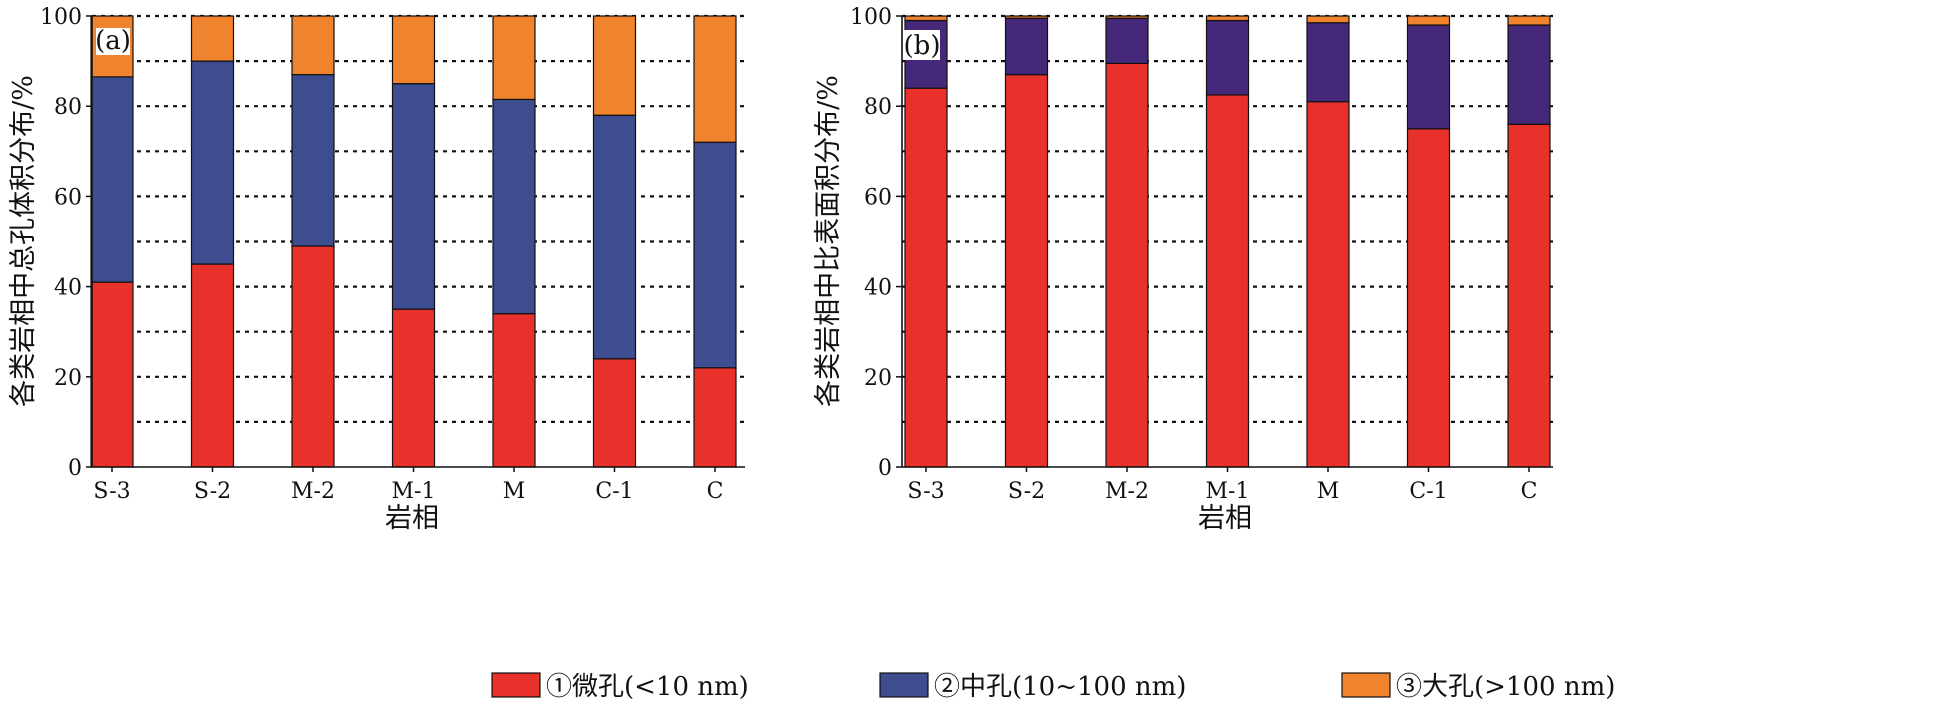 This screenshot has width=1948, height=711. I want to click on legend-label: ③大孔(>100 nm), so click(1505, 687).